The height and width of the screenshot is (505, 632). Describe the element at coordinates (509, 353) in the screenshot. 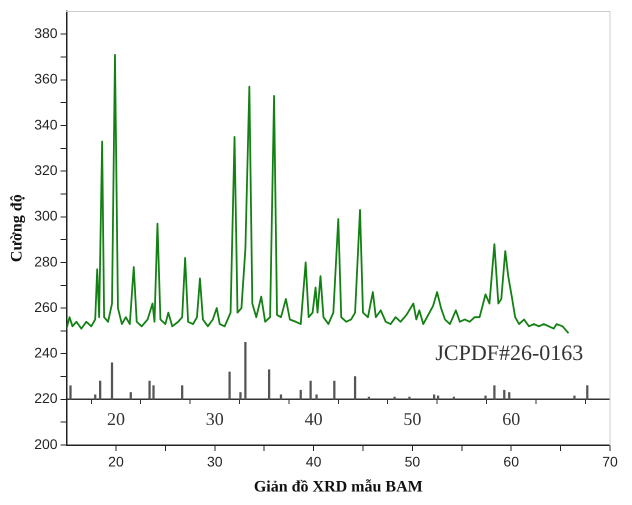

I see `series-label: JCPDF#26-0163` at that location.